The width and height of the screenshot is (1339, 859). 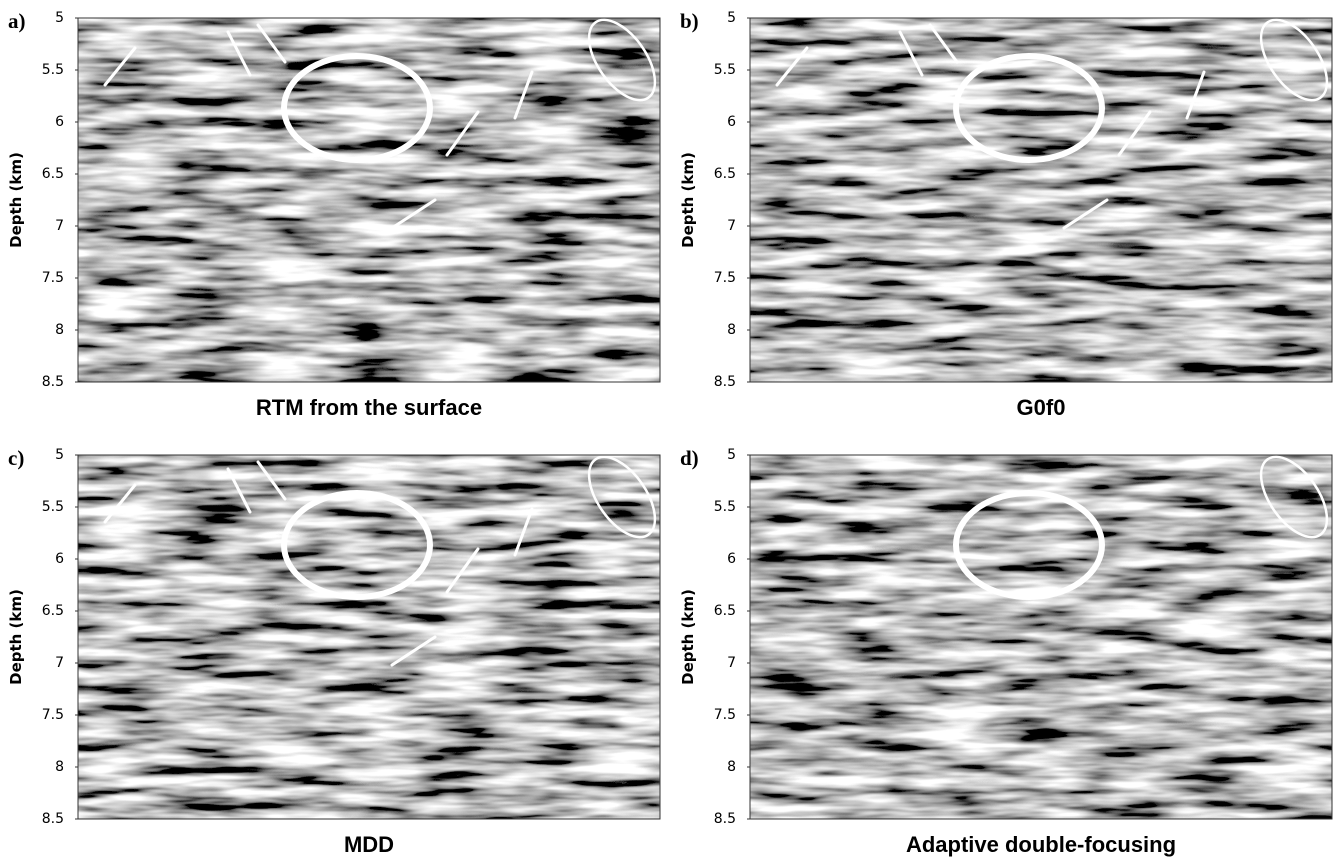 I want to click on panel-caption: G0f0, so click(x=1041, y=407).